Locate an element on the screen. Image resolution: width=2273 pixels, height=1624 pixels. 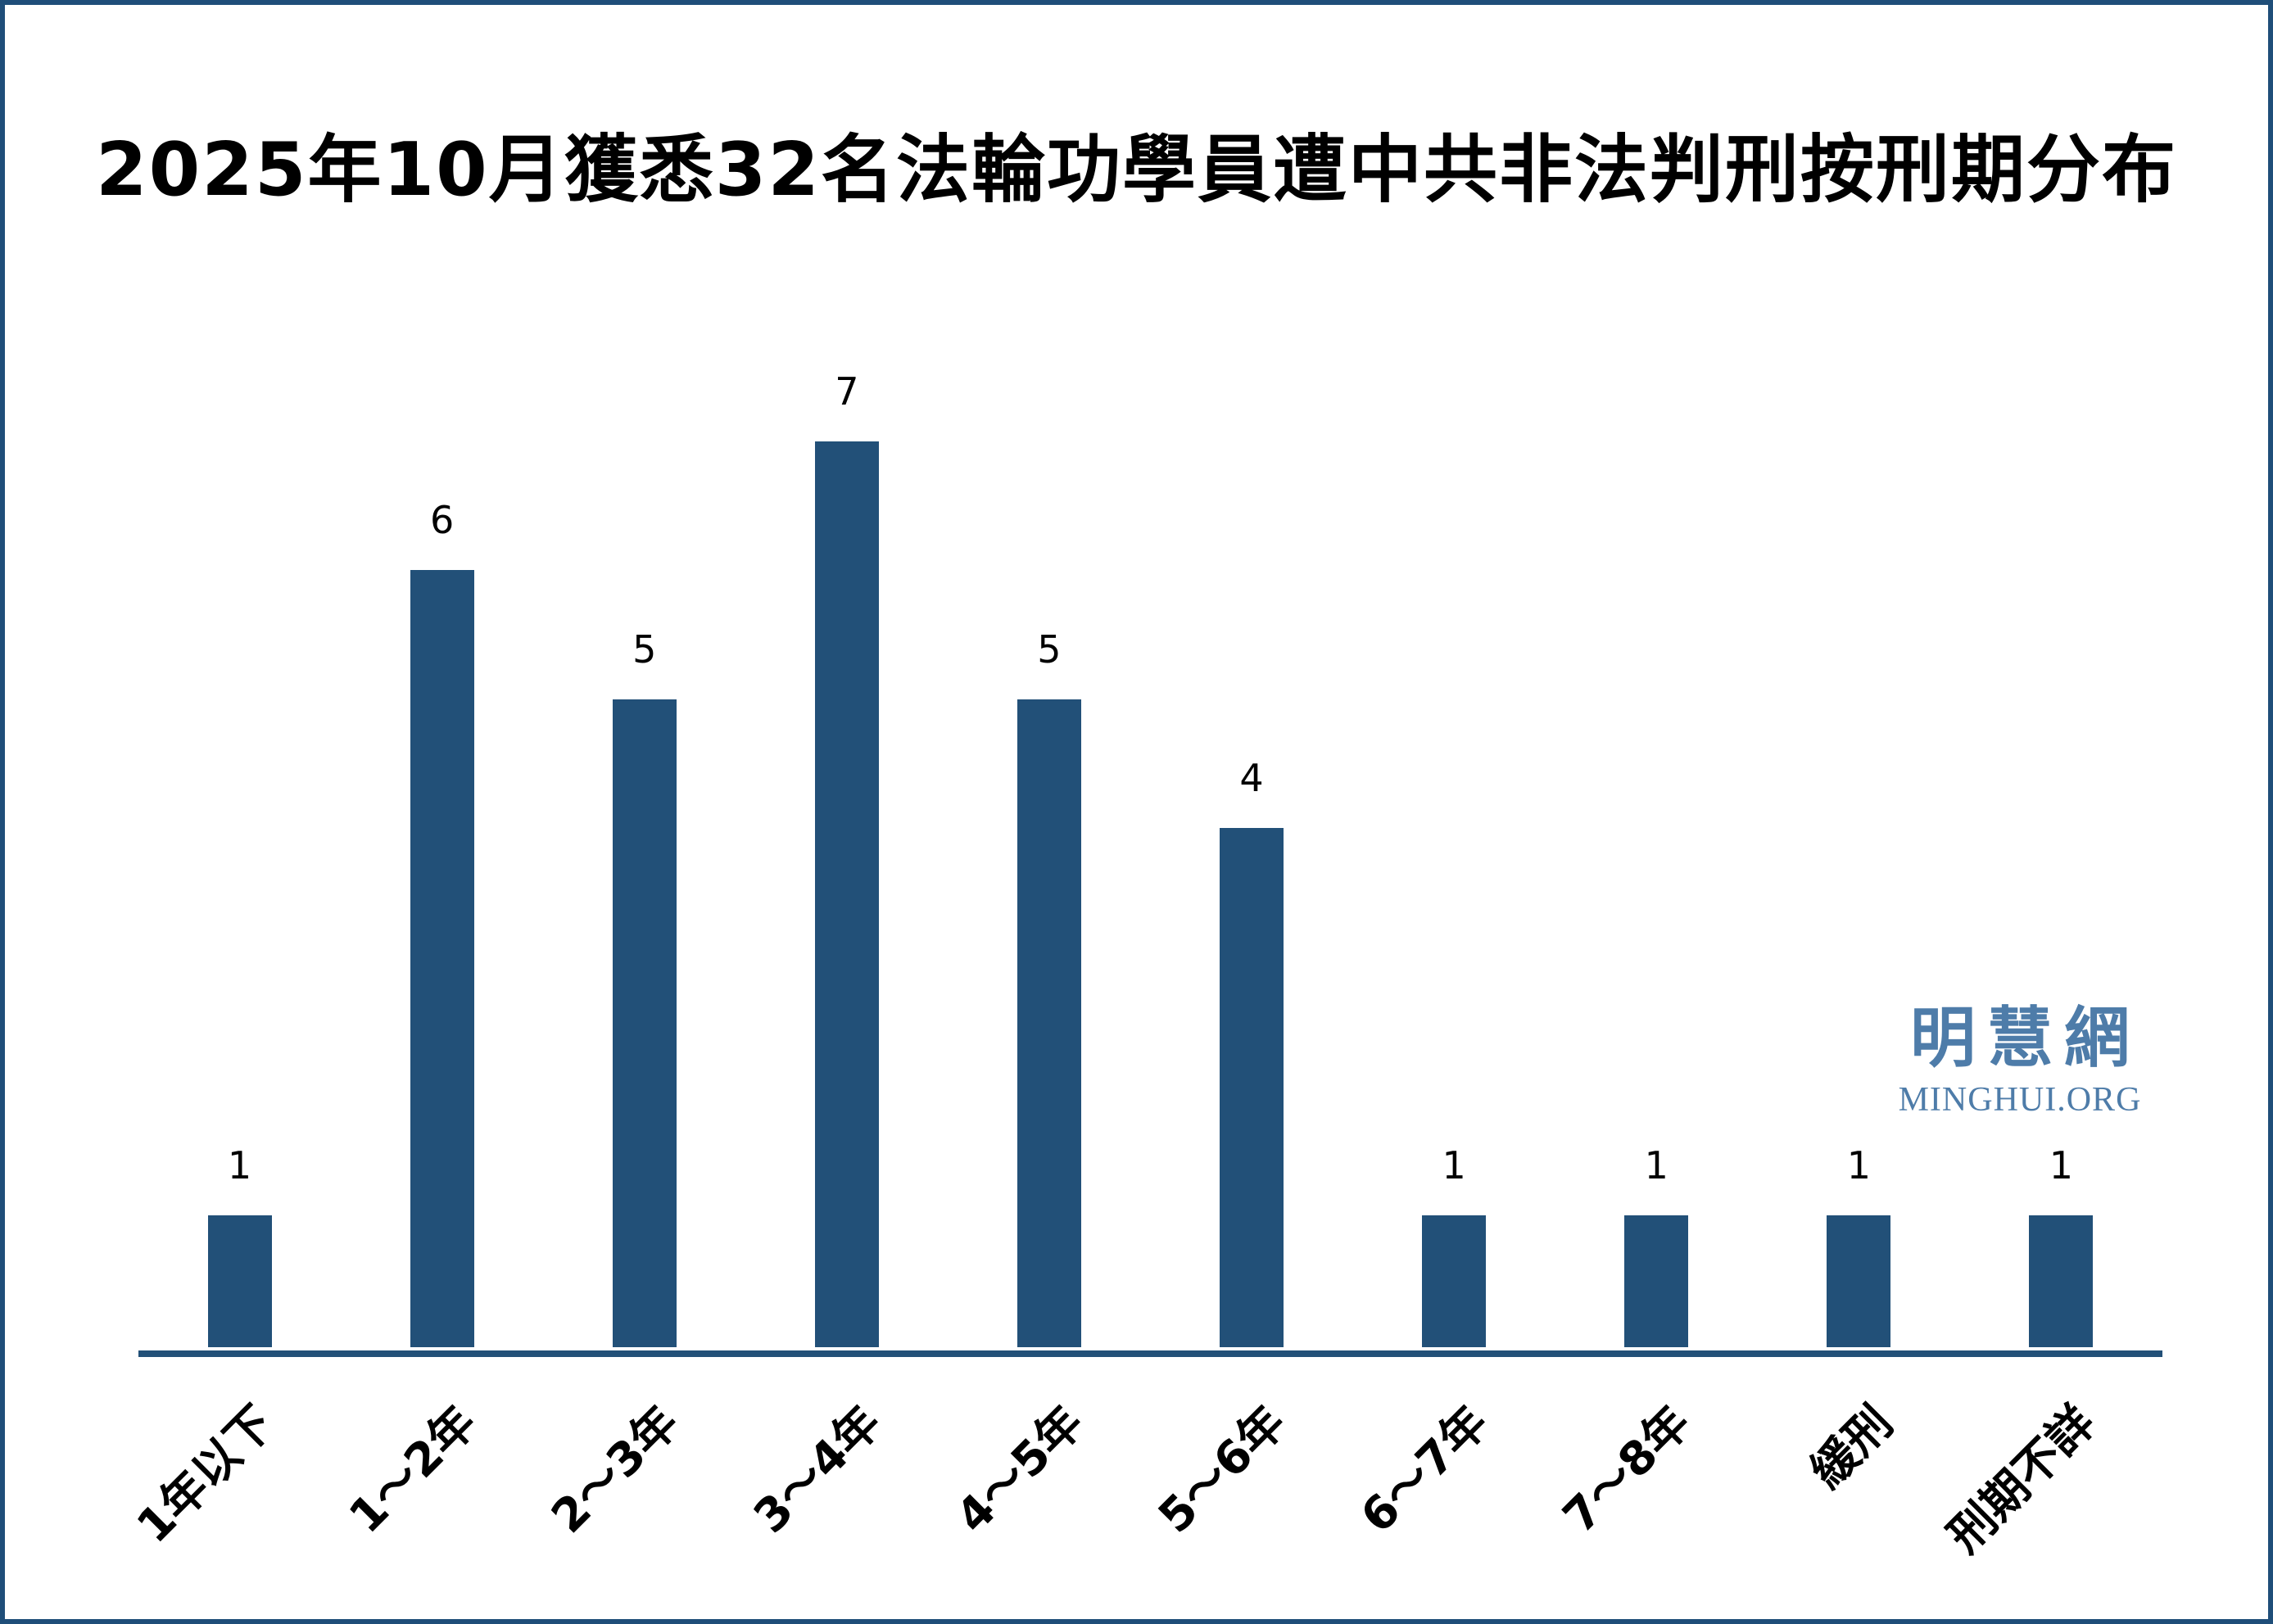
bar-value-label-6: 4 is located at coordinates (1251, 778).